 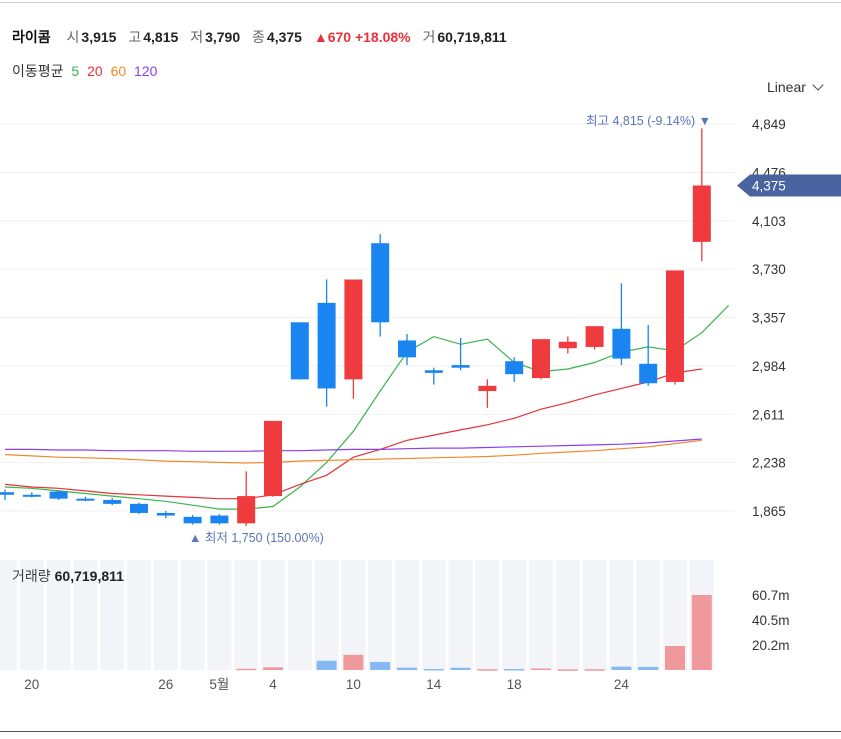 What do you see at coordinates (769, 185) in the screenshot?
I see `current-price-label: 4,375` at bounding box center [769, 185].